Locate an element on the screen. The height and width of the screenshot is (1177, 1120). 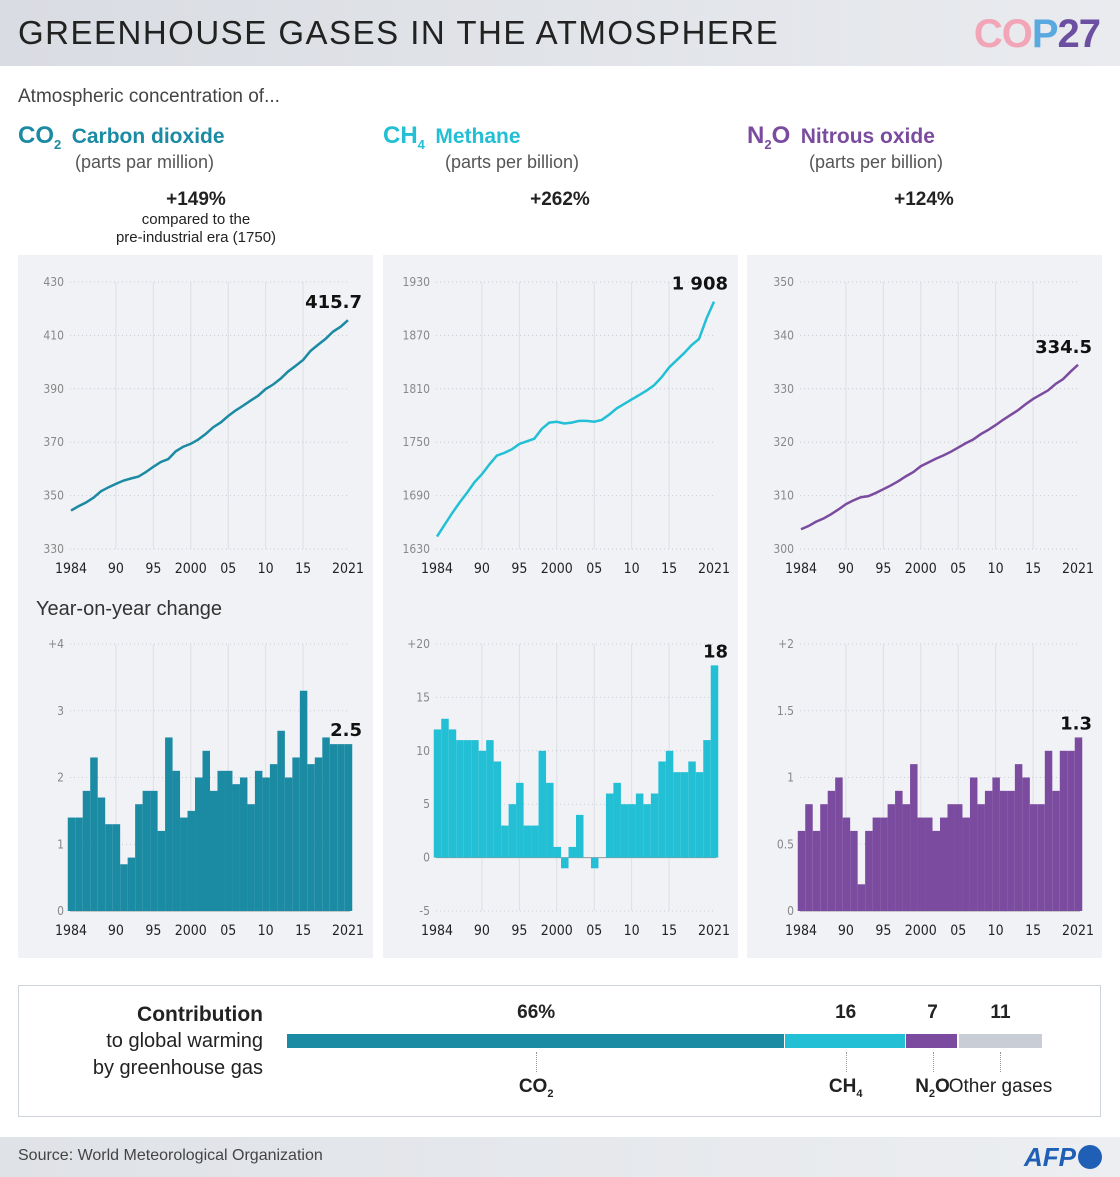
n2o-ytick-label: 0.5 is located at coordinates (785, 844).